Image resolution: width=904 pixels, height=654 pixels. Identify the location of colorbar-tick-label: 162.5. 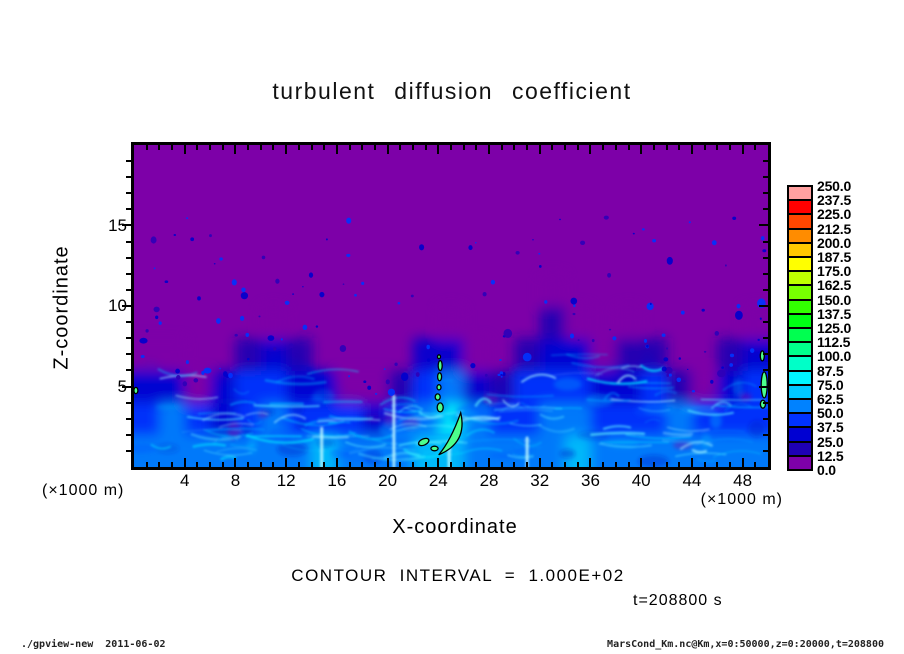
(834, 285).